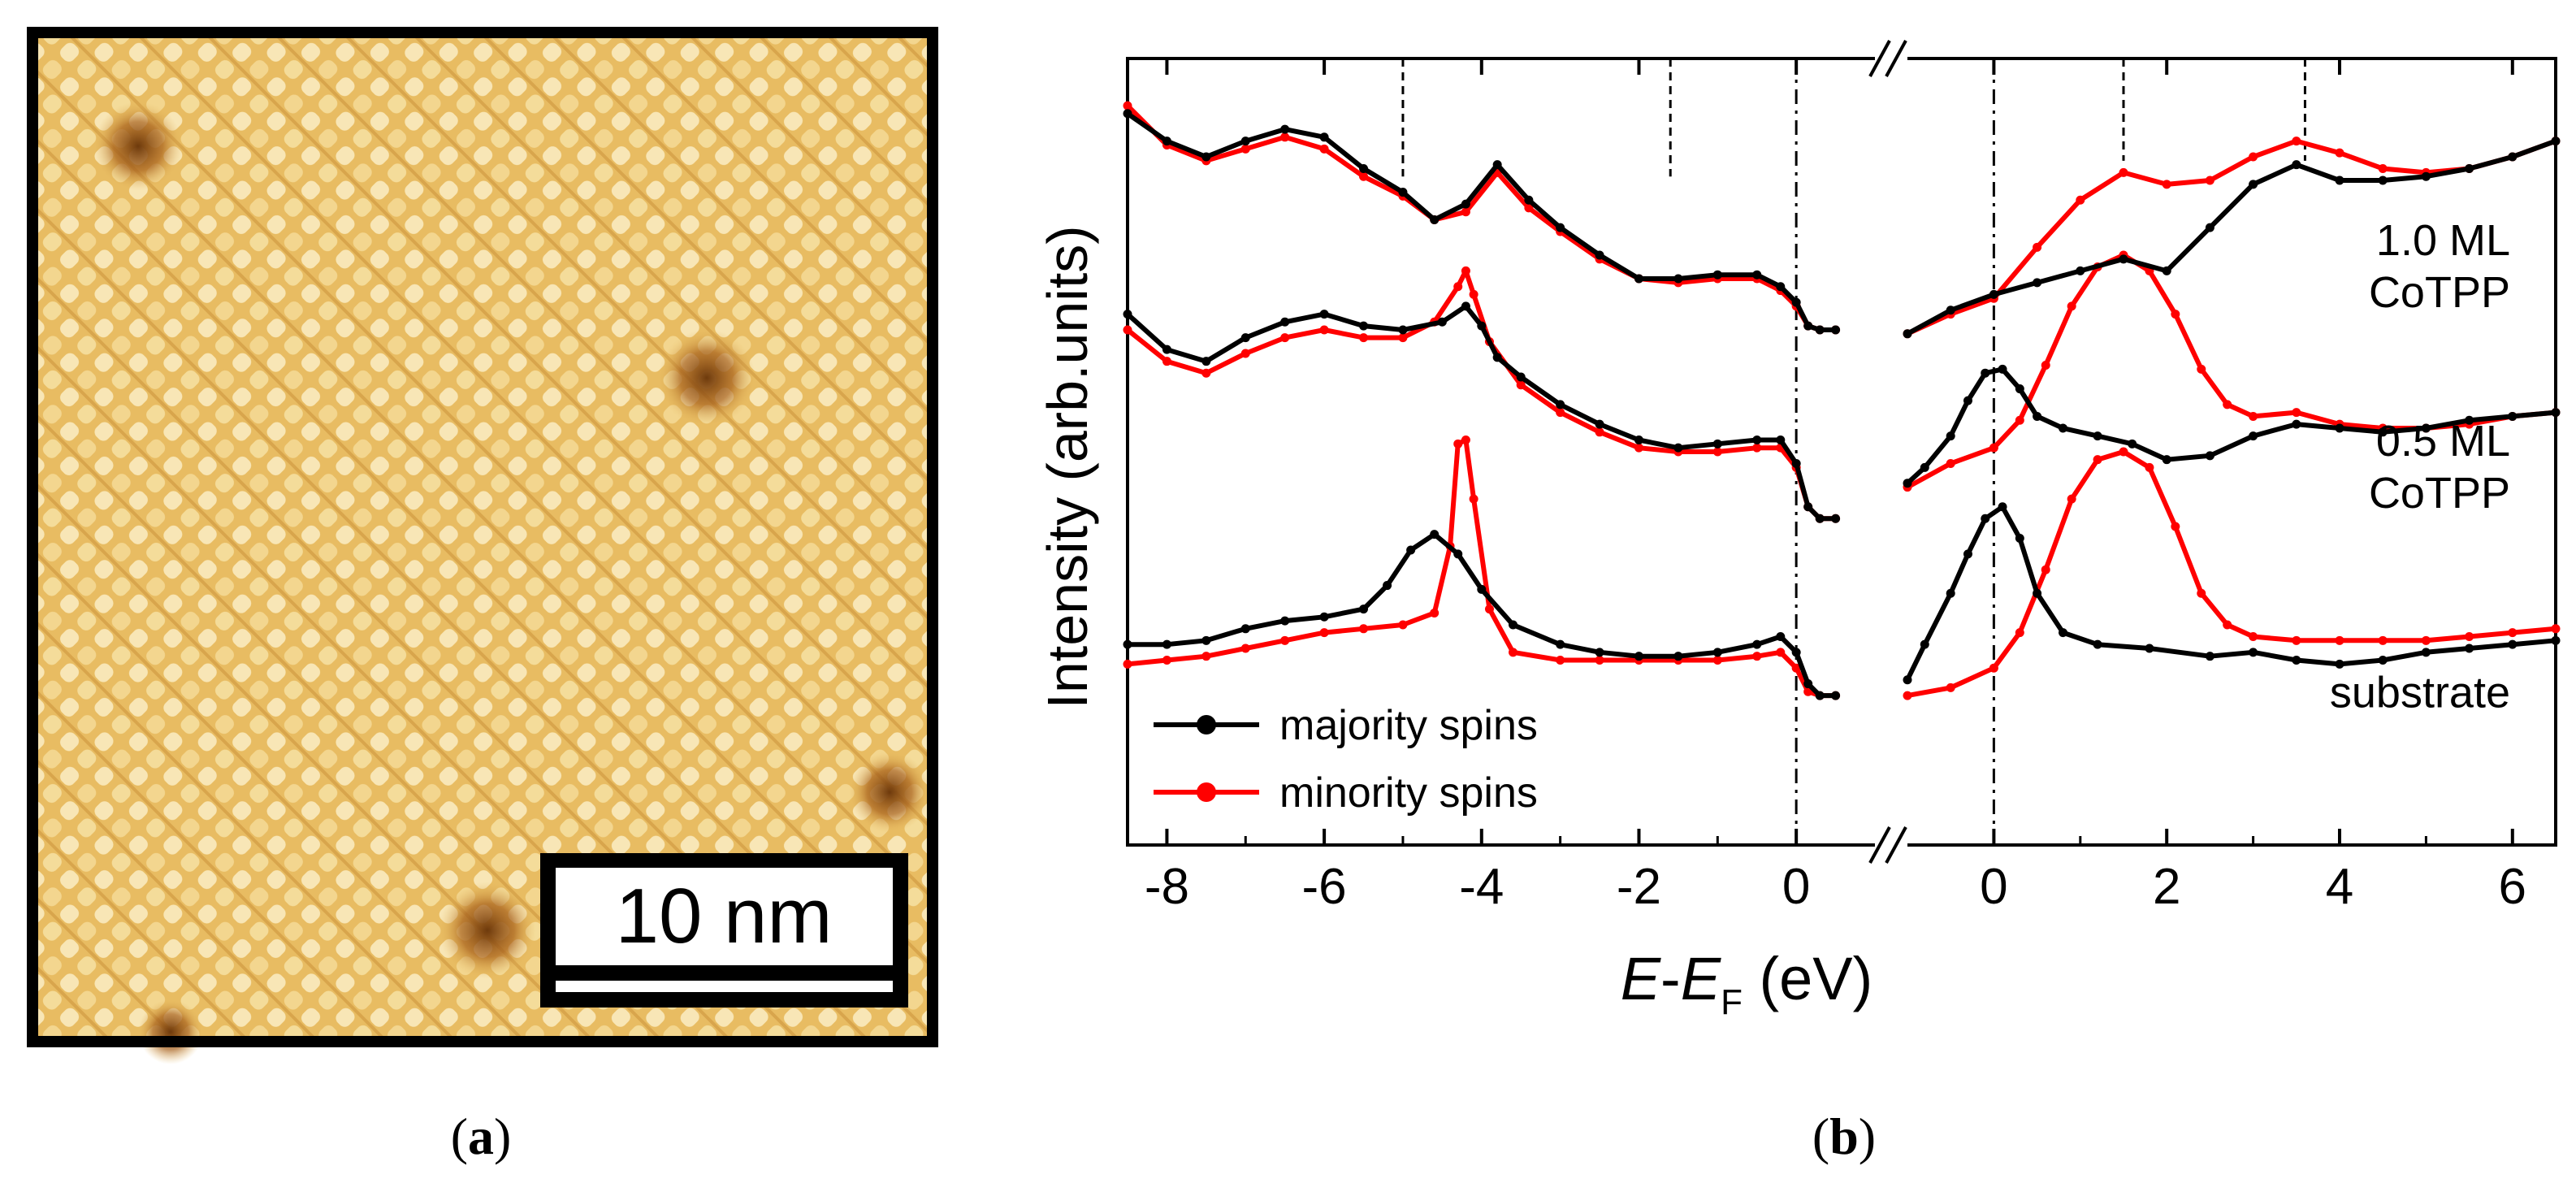 Image resolution: width=2576 pixels, height=1183 pixels. Describe the element at coordinates (1639, 887) in the screenshot. I see `x-left-tick-label: -2` at that location.